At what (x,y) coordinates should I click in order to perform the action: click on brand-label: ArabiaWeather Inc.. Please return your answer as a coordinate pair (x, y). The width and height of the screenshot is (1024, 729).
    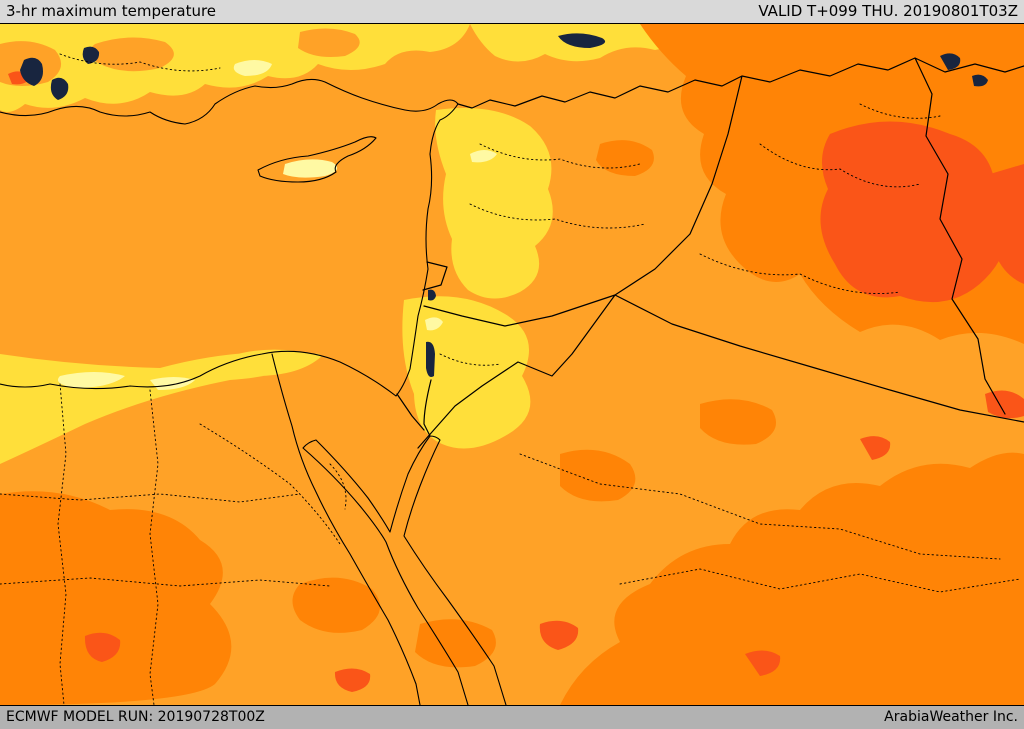
    Looking at the image, I should click on (951, 717).